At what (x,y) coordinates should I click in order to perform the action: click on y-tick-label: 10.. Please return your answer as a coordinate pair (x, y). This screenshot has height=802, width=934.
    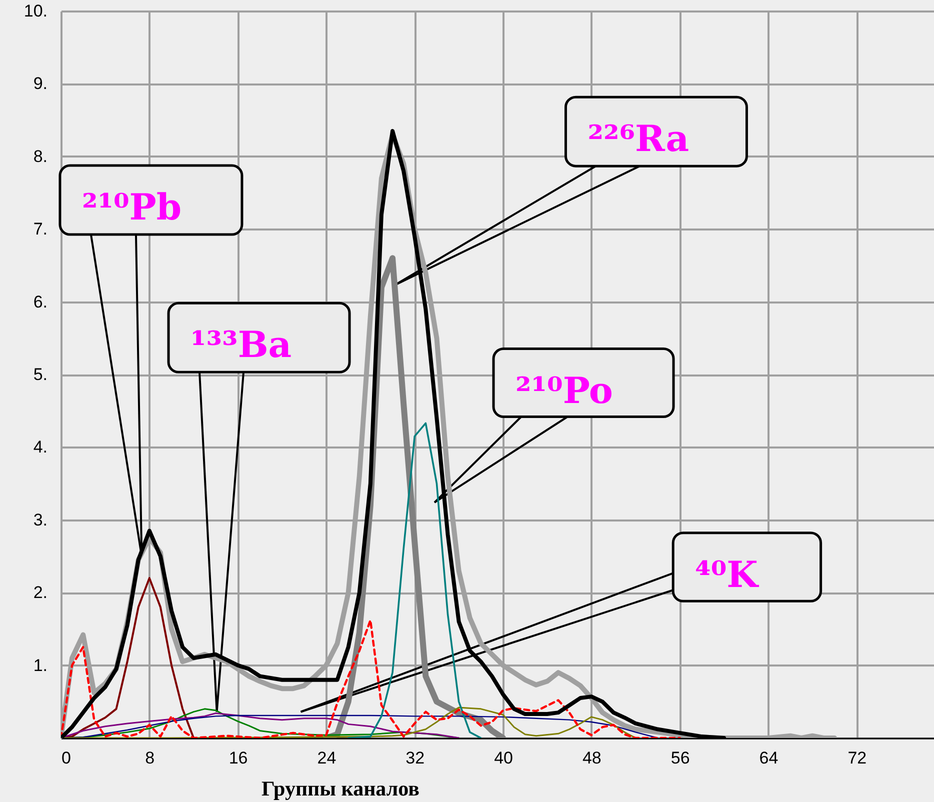
    Looking at the image, I should click on (36, 11).